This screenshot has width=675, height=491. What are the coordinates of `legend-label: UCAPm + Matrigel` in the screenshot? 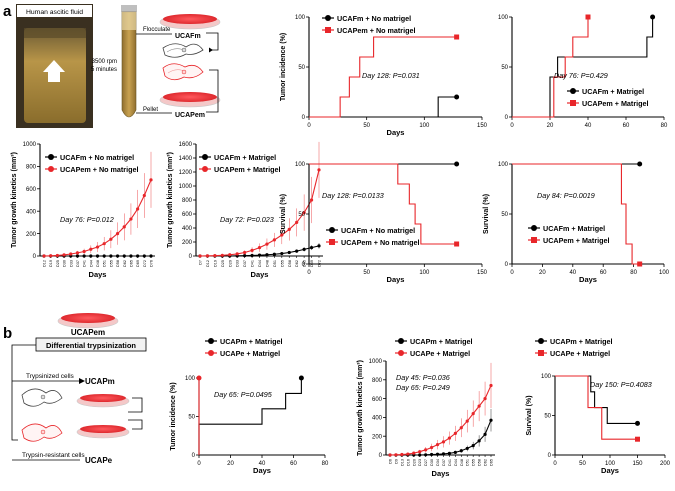 It's located at (251, 341).